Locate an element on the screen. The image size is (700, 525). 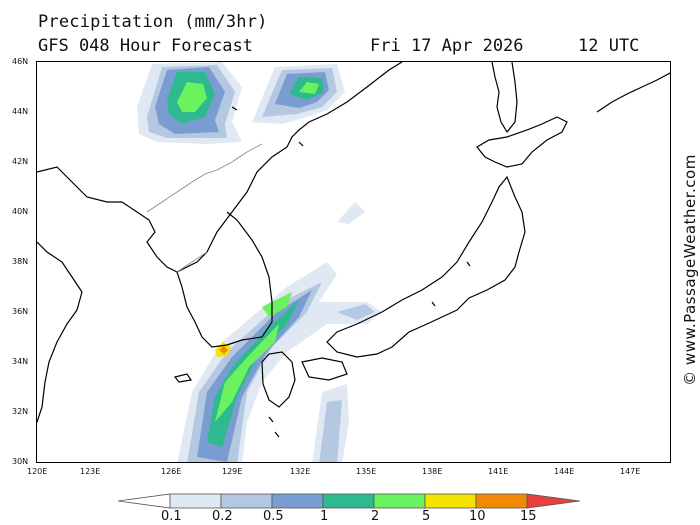
forecast-time: 12 UTC is located at coordinates (609, 46).